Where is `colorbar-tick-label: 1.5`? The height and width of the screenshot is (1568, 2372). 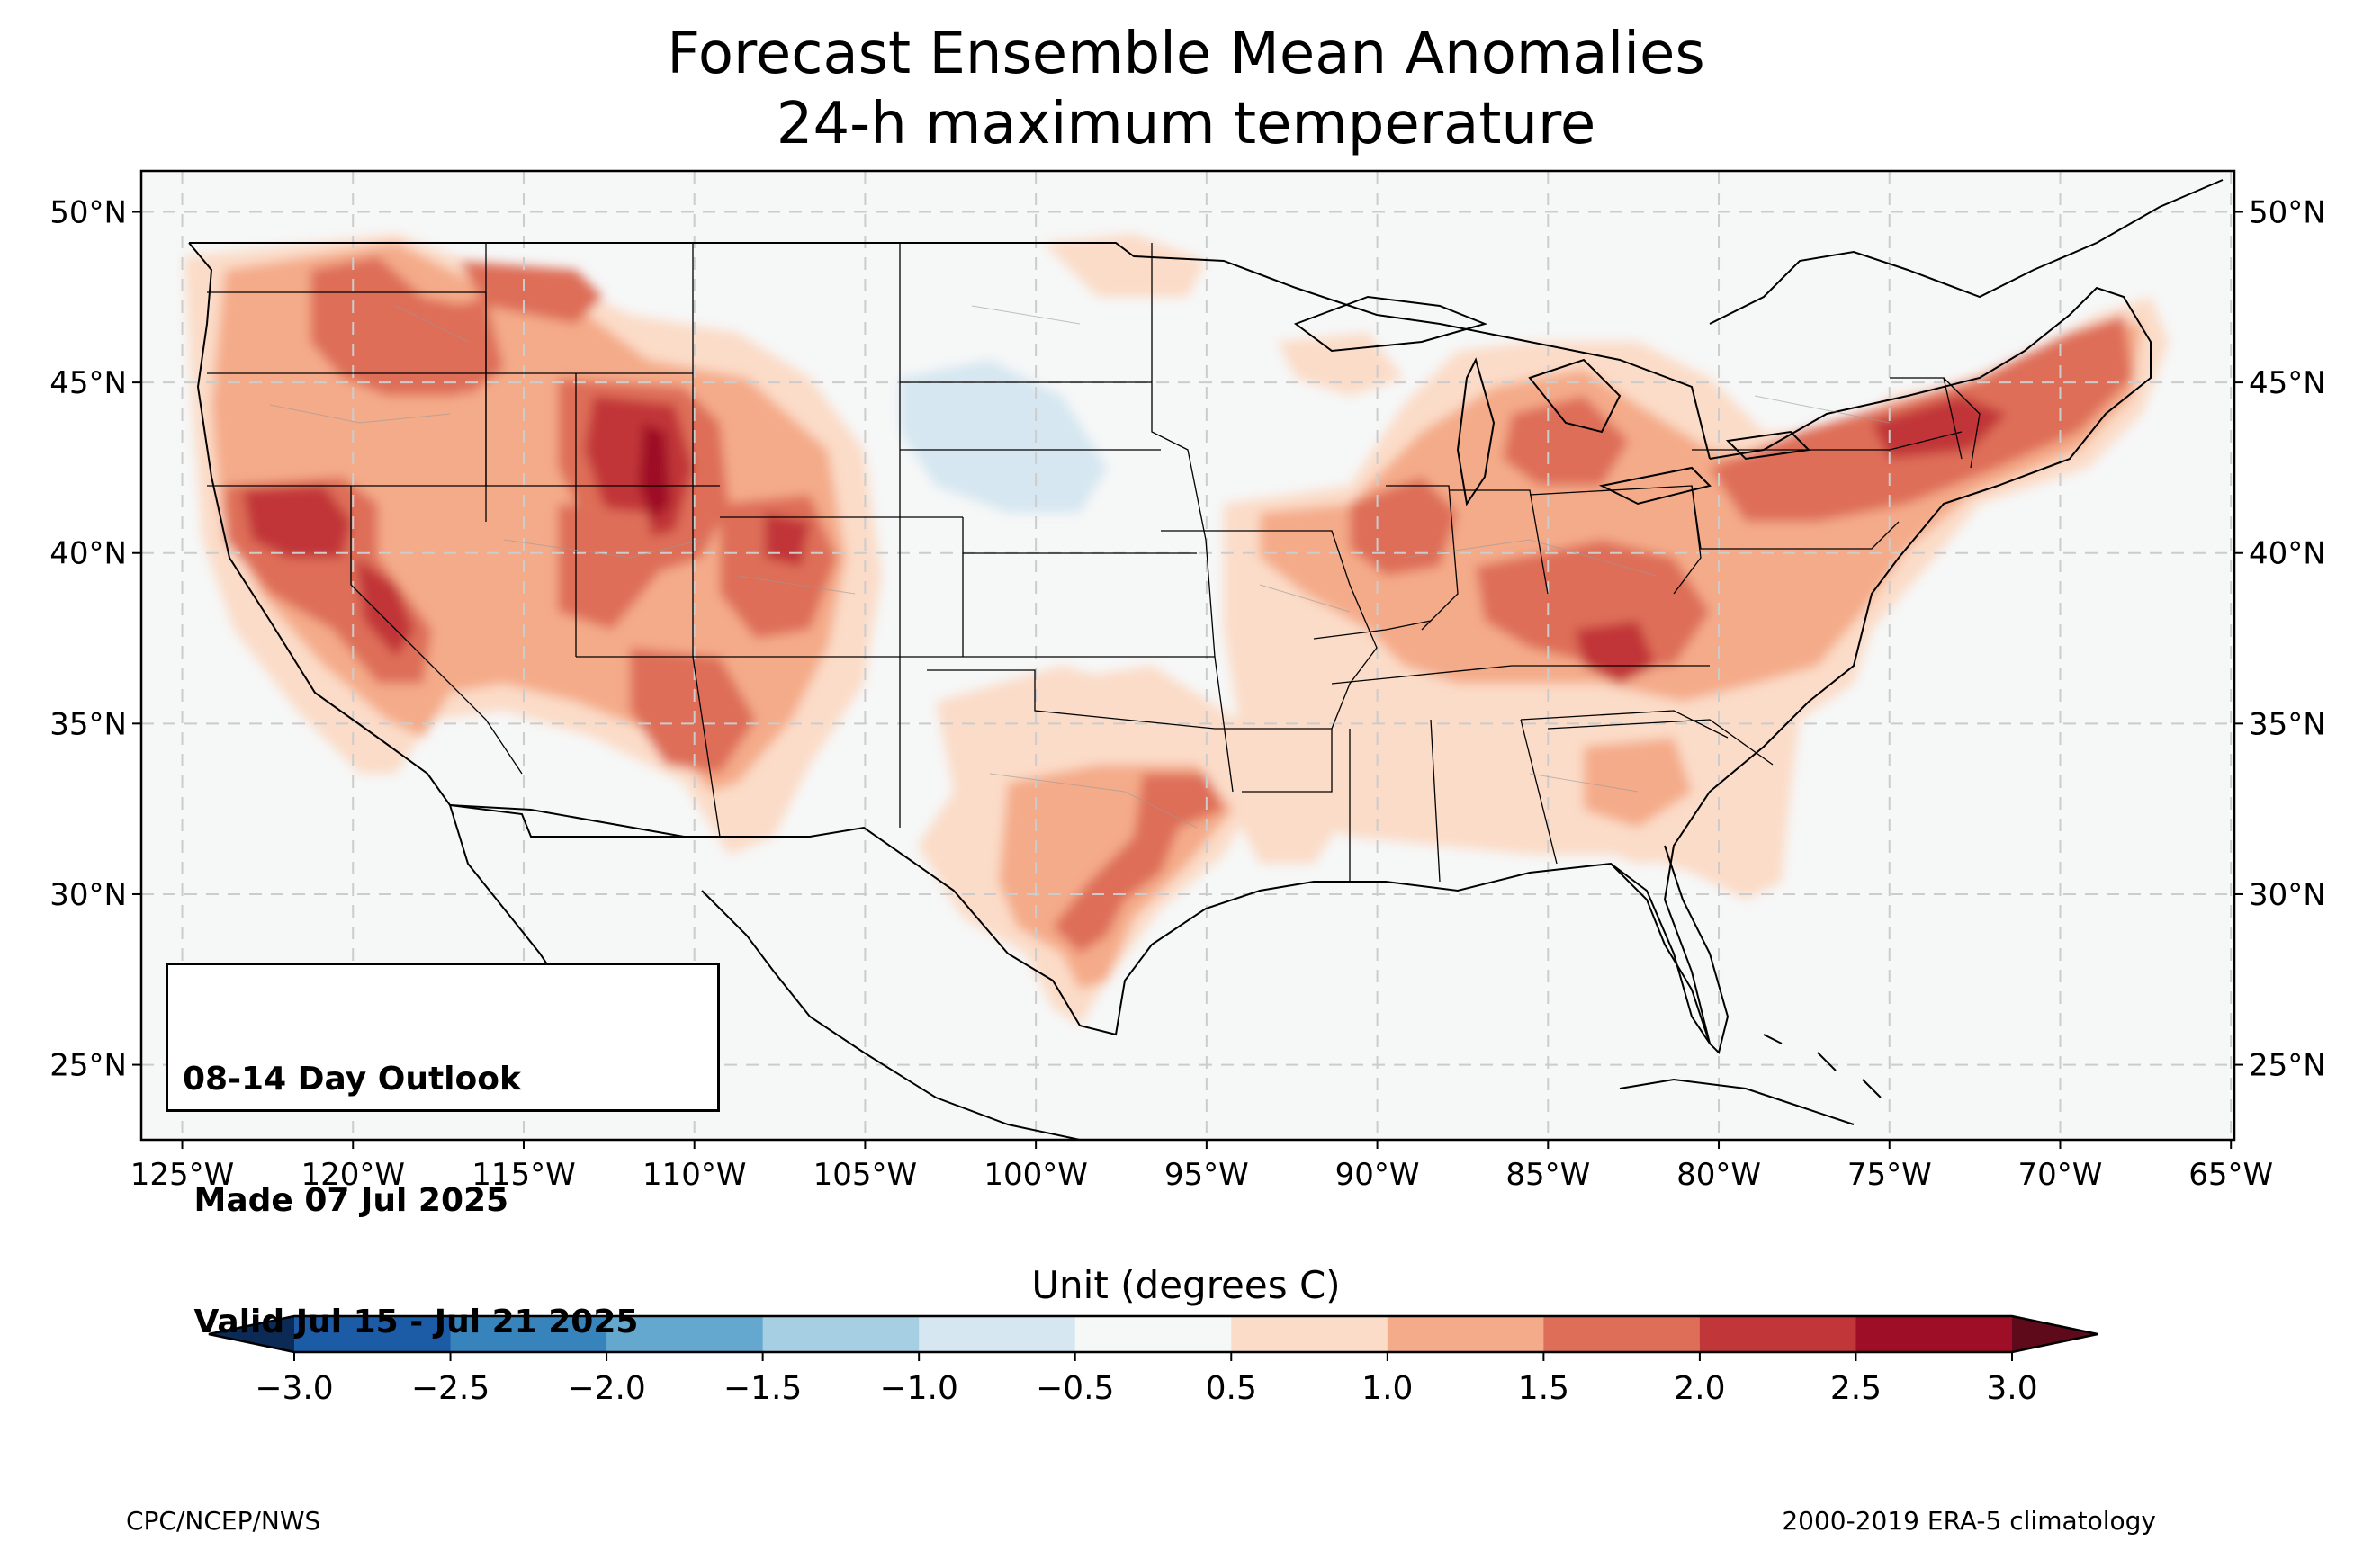
colorbar-tick-label: 1.5 is located at coordinates (1544, 1388).